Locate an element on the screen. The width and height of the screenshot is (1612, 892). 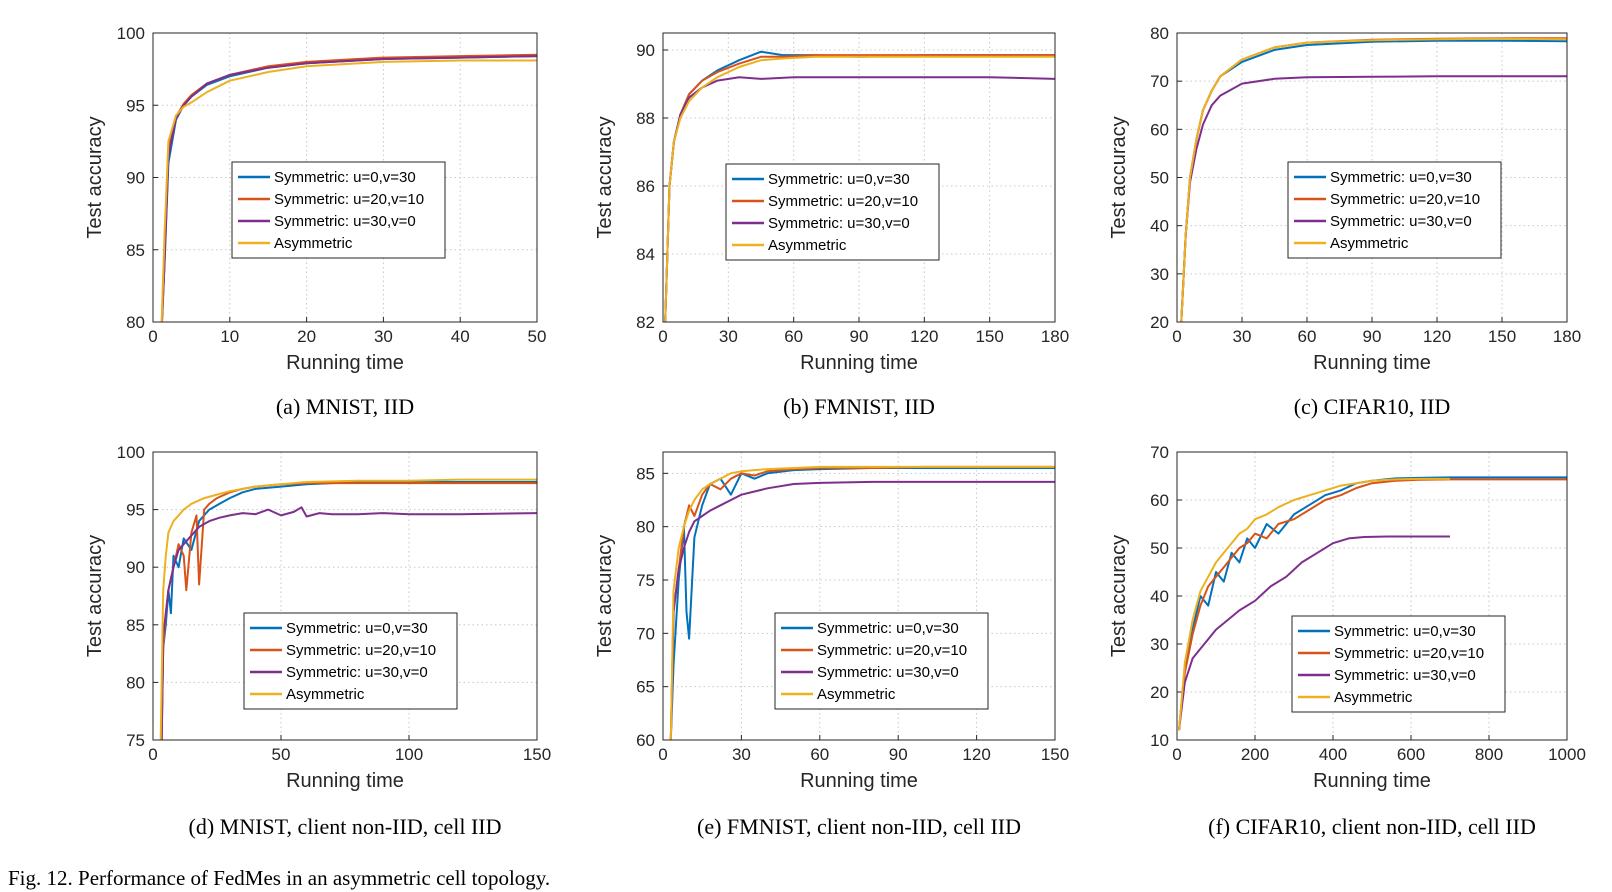
subfigure-caption: (f) CIFAR10, client non-IID, cell IID is located at coordinates (1372, 826).